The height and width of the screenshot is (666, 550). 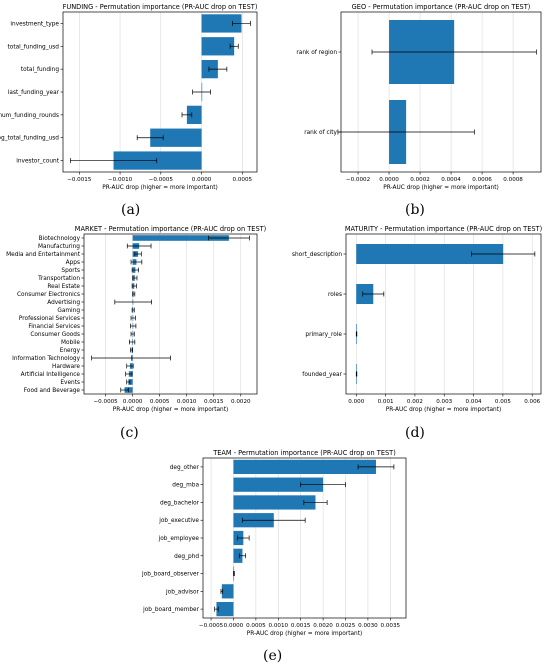 What do you see at coordinates (320, 133) in the screenshot?
I see `category-label: rank of city` at bounding box center [320, 133].